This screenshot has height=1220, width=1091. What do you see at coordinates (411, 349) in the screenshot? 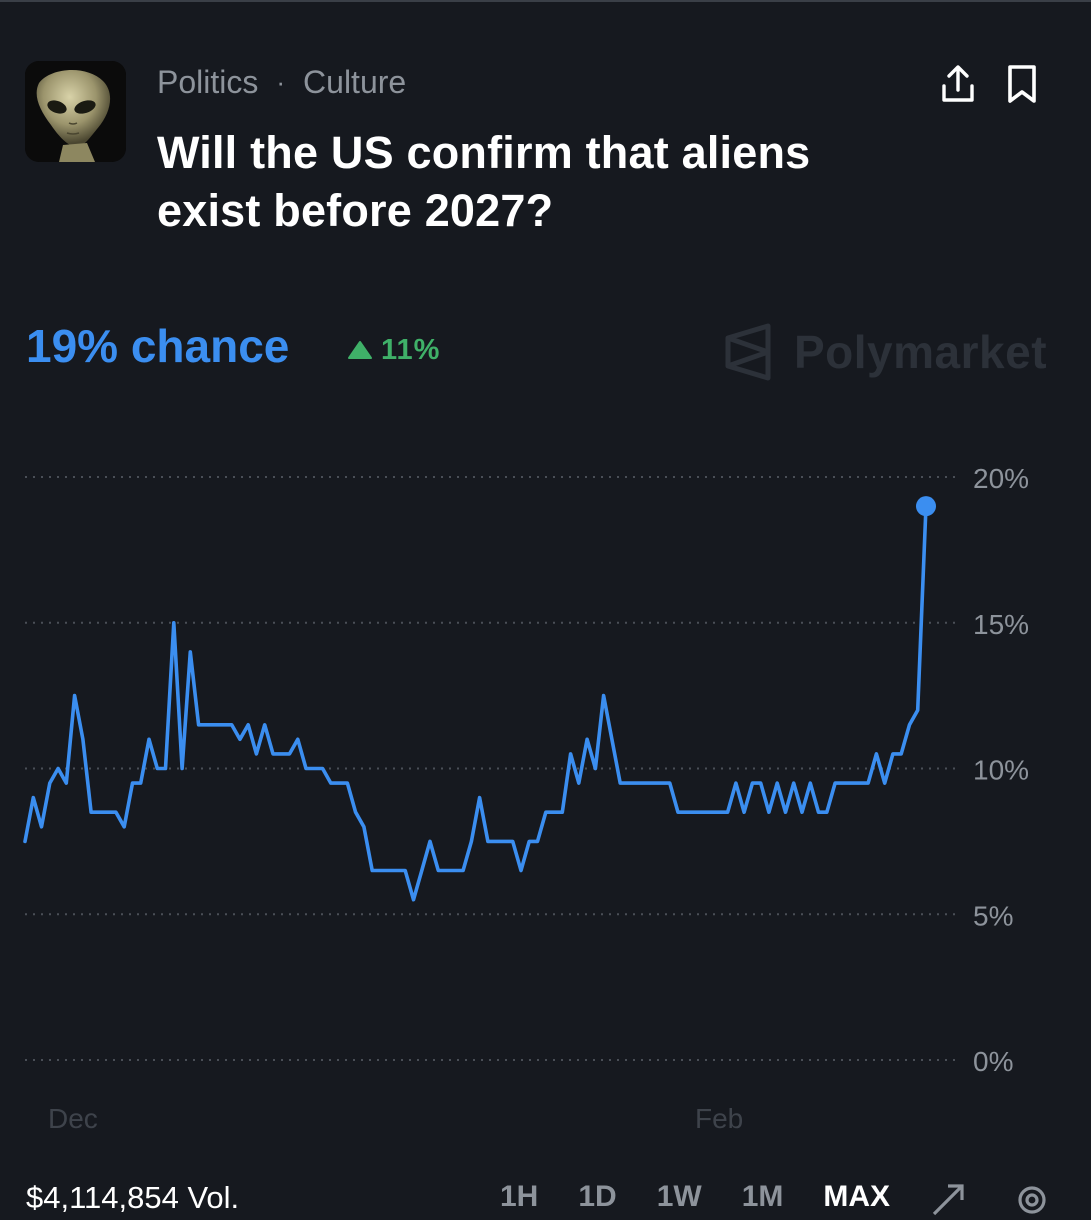
I see `change-value: 11%` at bounding box center [411, 349].